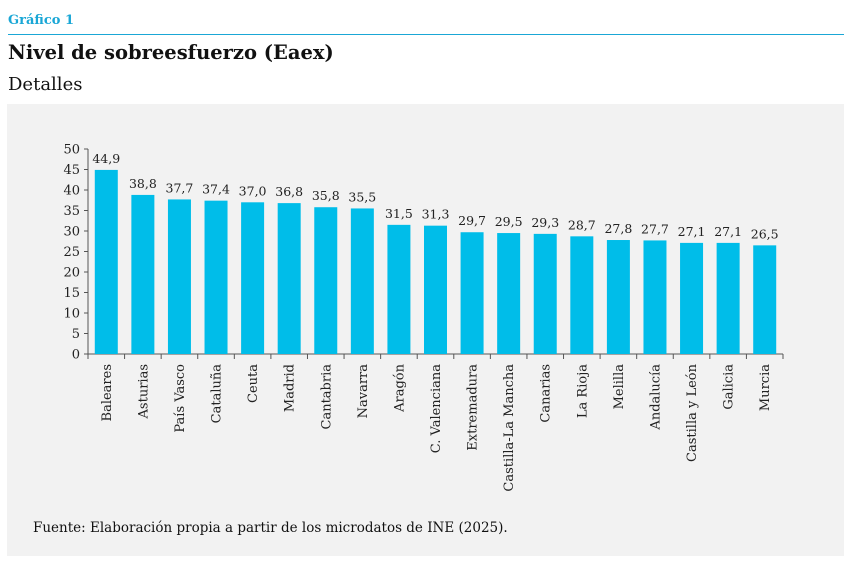  I want to click on x-tick-label: Andalucía, so click(655, 397).